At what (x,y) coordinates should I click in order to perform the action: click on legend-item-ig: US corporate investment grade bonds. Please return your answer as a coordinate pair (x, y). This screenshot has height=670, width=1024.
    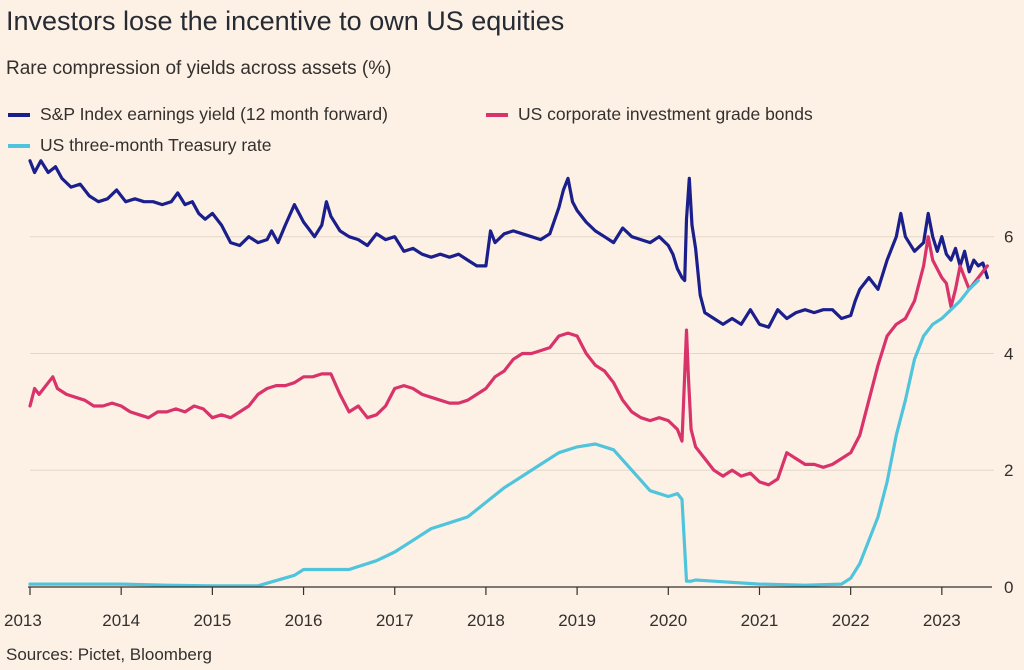
    Looking at the image, I should click on (649, 114).